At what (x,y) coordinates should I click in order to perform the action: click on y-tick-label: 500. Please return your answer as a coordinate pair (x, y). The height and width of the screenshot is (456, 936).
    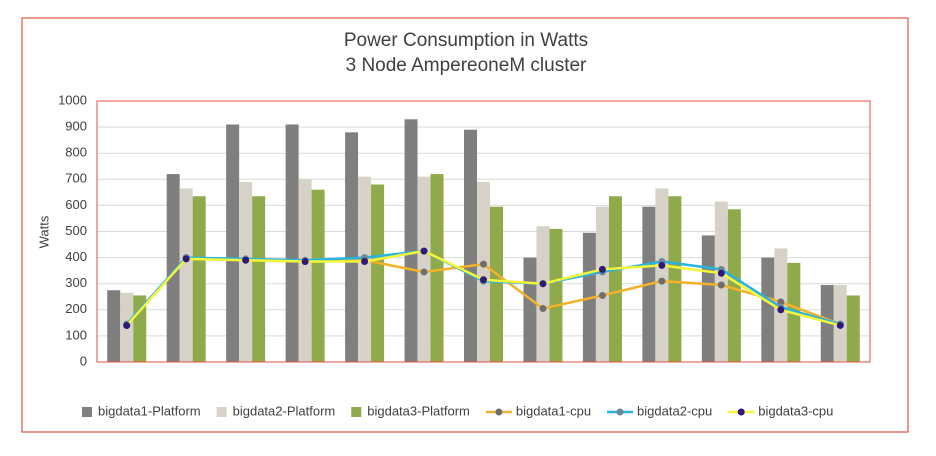
    Looking at the image, I should click on (76, 230).